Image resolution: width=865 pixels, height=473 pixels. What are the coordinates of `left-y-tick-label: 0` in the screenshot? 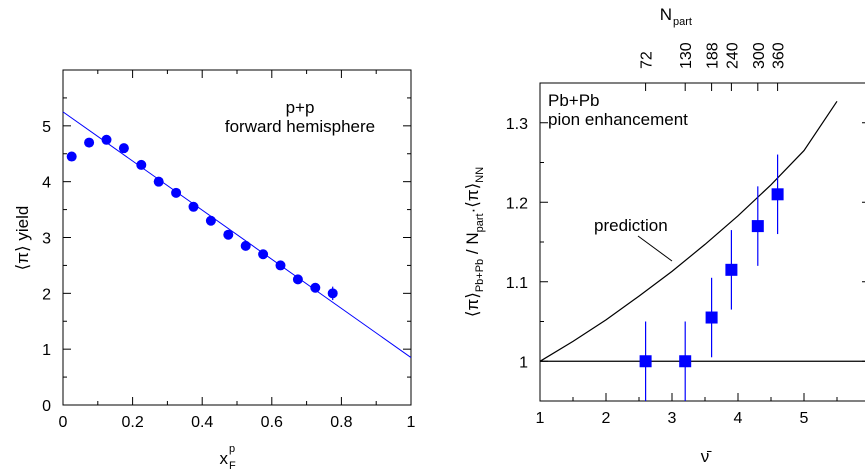 It's located at (46, 406).